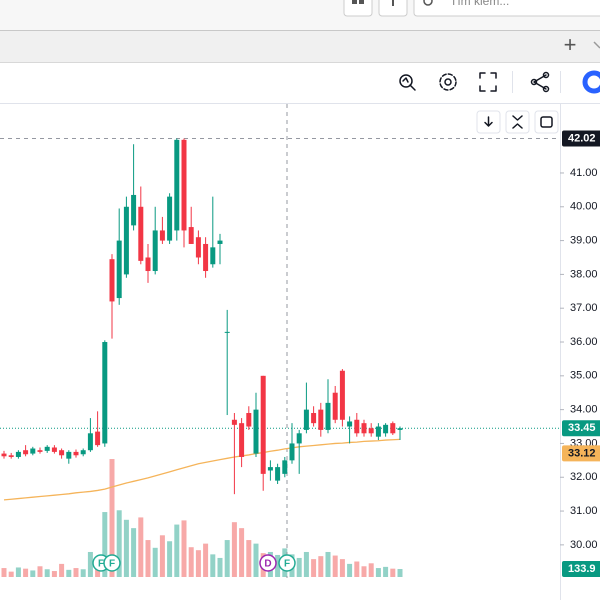 Image resolution: width=600 pixels, height=600 pixels. Describe the element at coordinates (406, 81) in the screenshot. I see `alert-button` at that location.